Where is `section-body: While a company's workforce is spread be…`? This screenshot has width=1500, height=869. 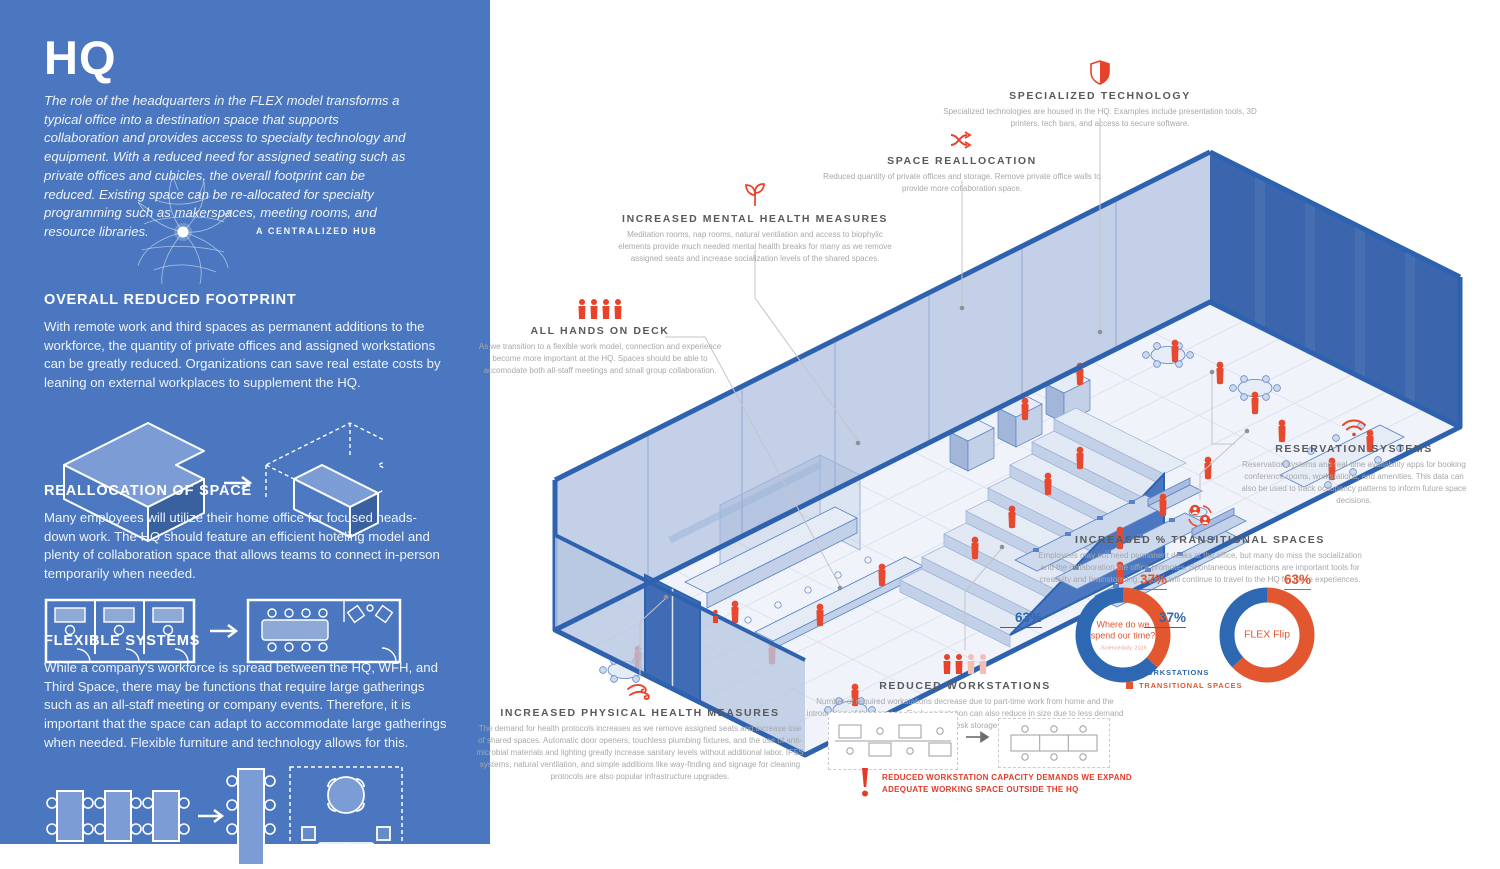
section-body: While a company's workforce is spread be… is located at coordinates (245, 705).